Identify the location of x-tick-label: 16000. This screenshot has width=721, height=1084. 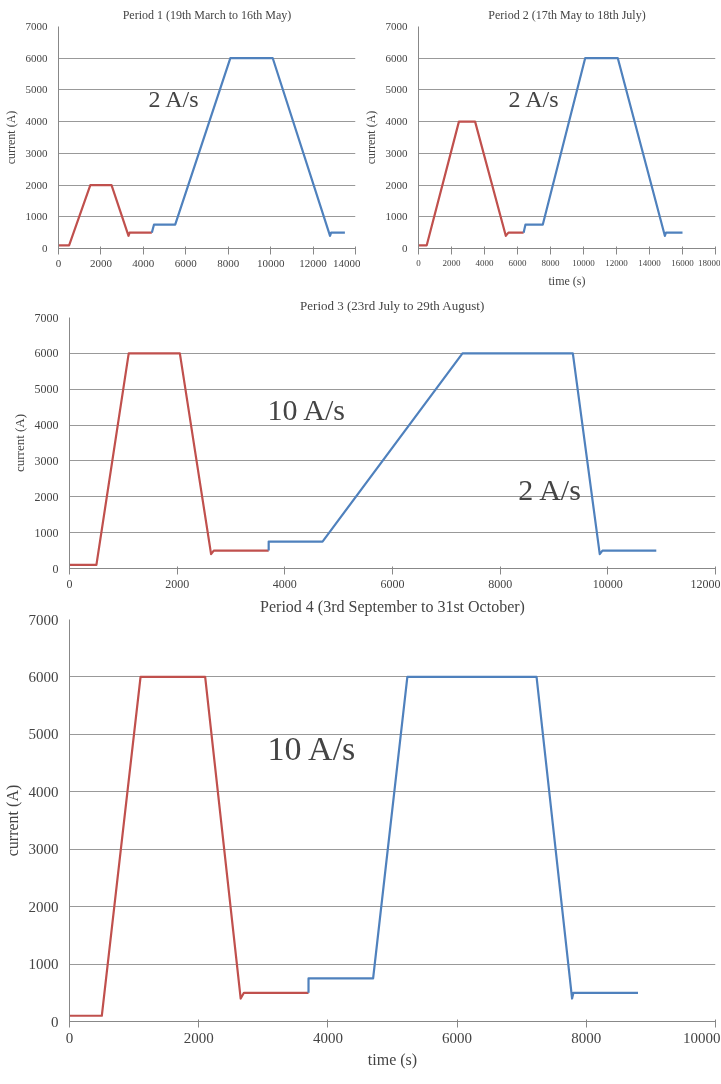
(683, 262).